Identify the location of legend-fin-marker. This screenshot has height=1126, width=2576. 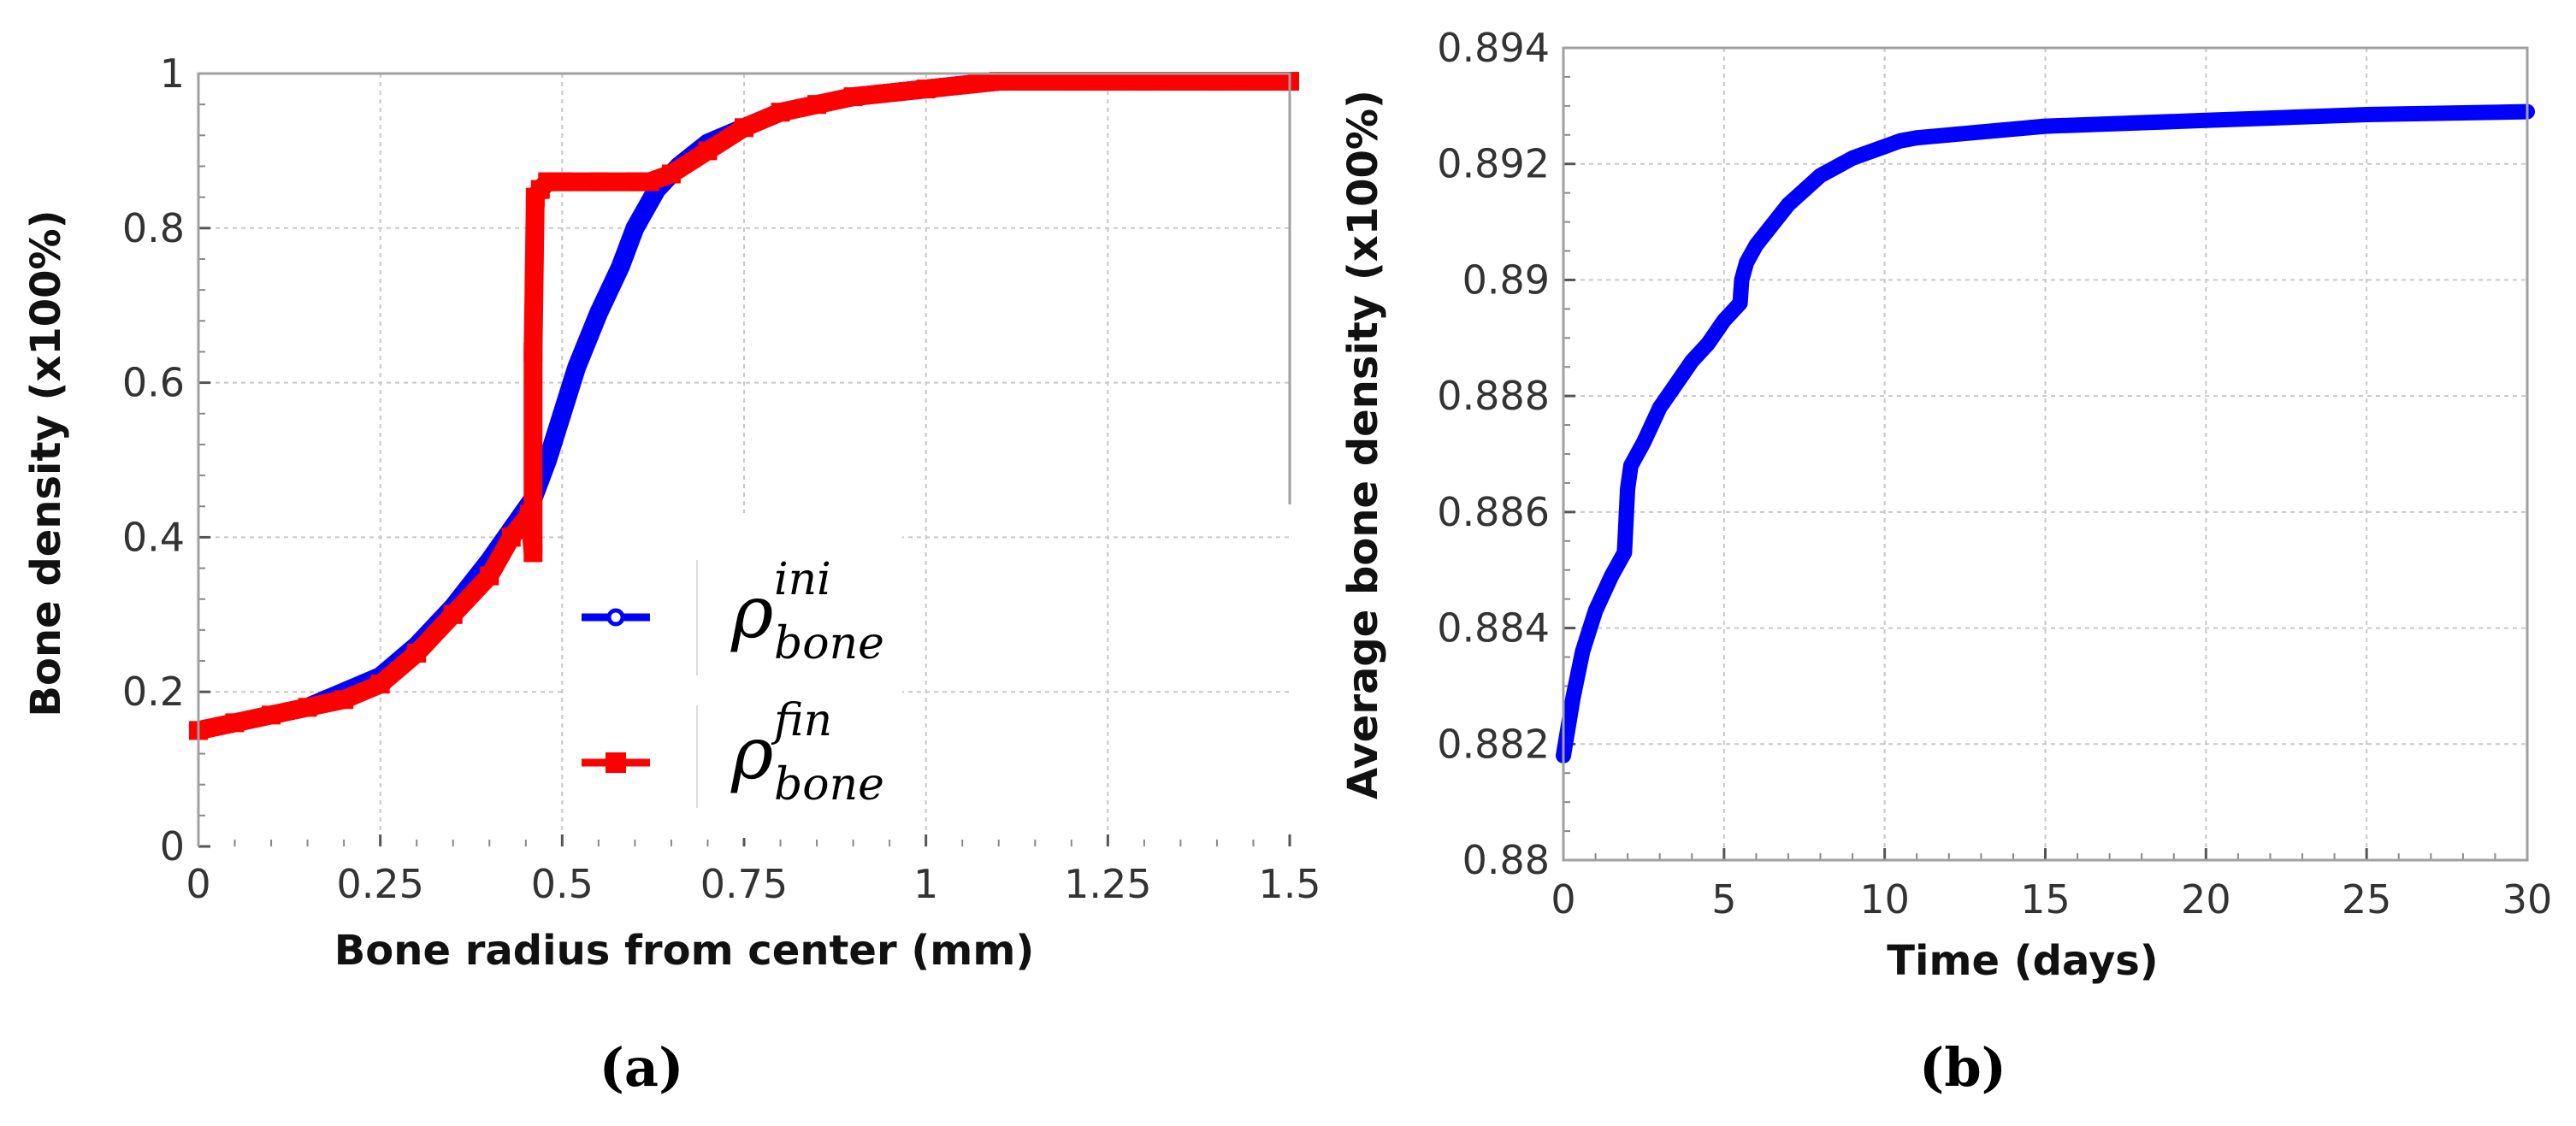
(616, 762).